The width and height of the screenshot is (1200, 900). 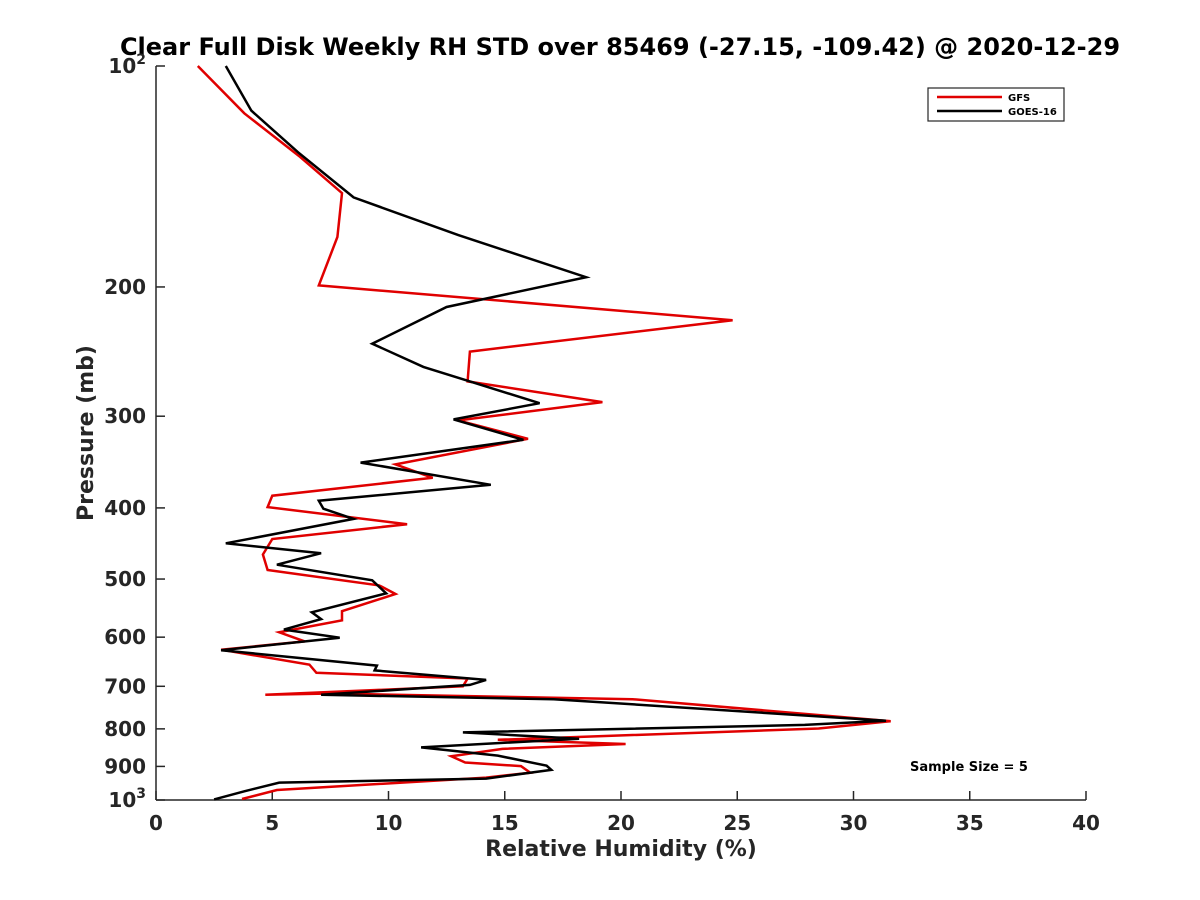 What do you see at coordinates (621, 823) in the screenshot?
I see `x-tick-label: 20` at bounding box center [621, 823].